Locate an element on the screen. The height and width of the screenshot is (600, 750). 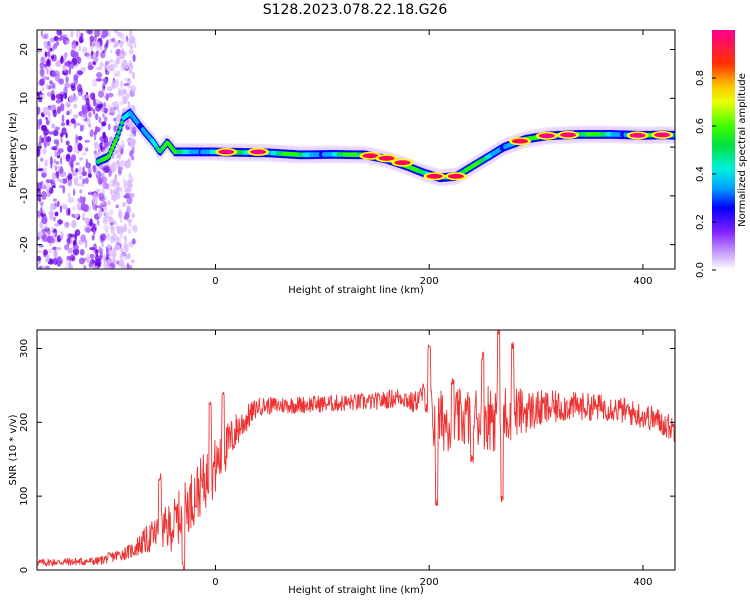
snr-y-tick-label: 300 is located at coordinates (24, 348).